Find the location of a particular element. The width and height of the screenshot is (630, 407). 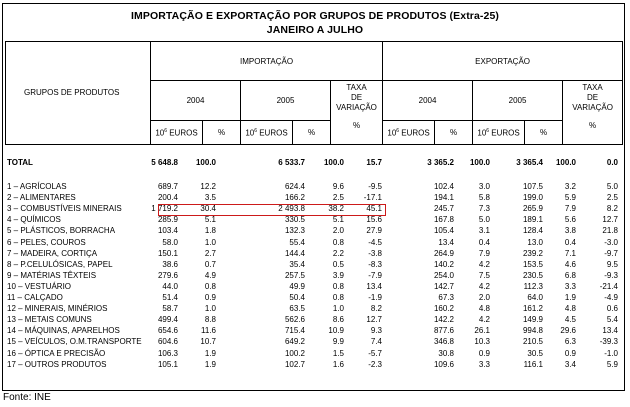

imp-2005-pct: 5.1 is located at coordinates (338, 220).